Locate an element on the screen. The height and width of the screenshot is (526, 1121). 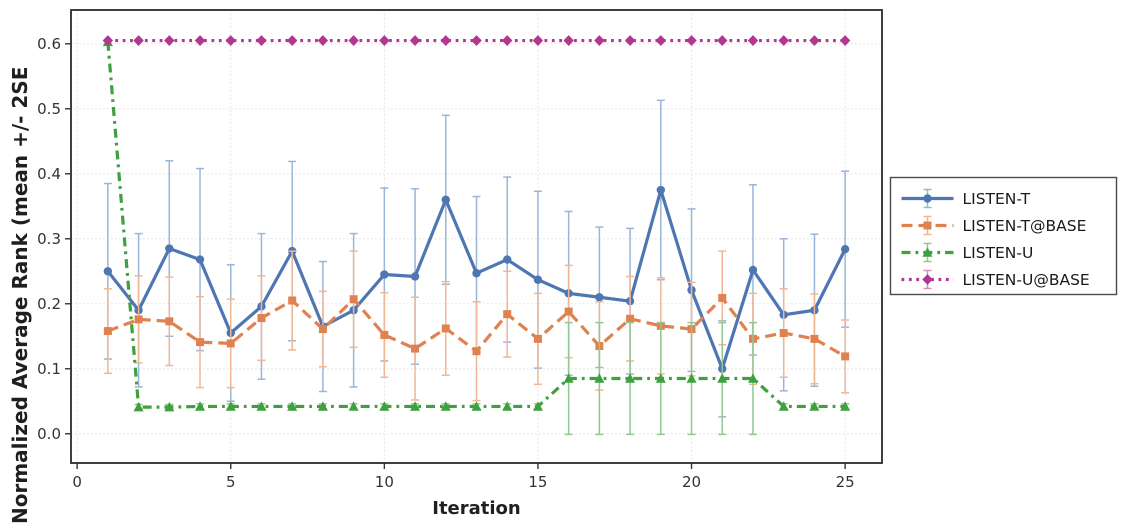
legend-label: LISTEN-U is located at coordinates (998, 253).